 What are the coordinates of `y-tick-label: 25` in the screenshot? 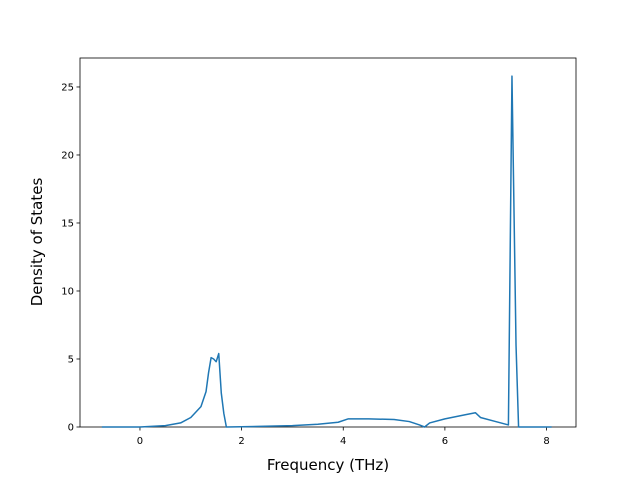 It's located at (67, 87).